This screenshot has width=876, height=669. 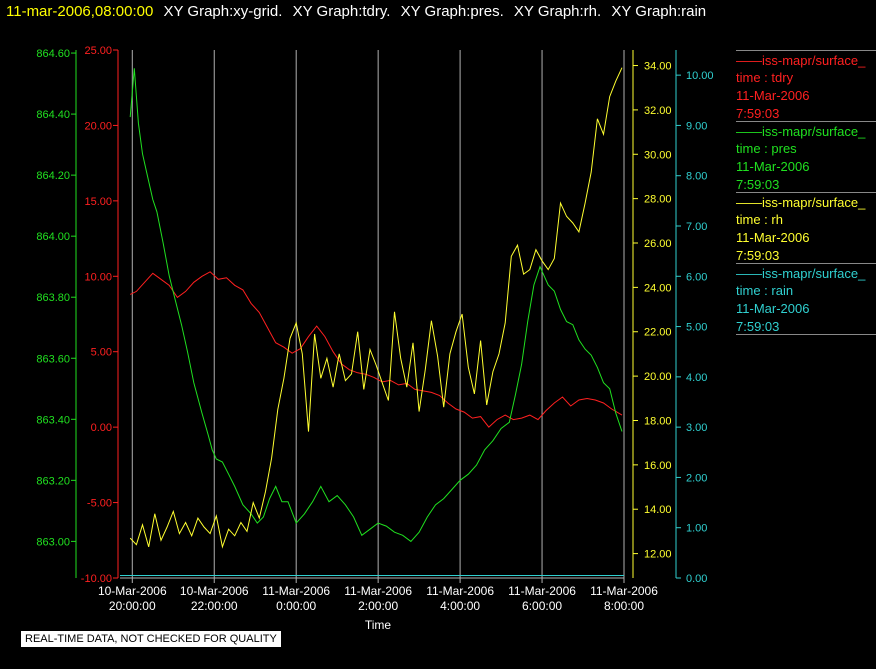 I want to click on pres-tick-label: 863.00, so click(x=53, y=542).